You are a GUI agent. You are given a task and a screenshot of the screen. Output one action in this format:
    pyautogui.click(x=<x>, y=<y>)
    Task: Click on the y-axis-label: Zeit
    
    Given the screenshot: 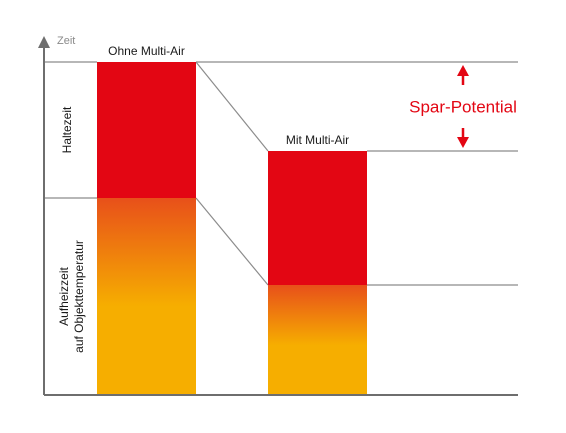 What is the action you would take?
    pyautogui.click(x=66, y=41)
    